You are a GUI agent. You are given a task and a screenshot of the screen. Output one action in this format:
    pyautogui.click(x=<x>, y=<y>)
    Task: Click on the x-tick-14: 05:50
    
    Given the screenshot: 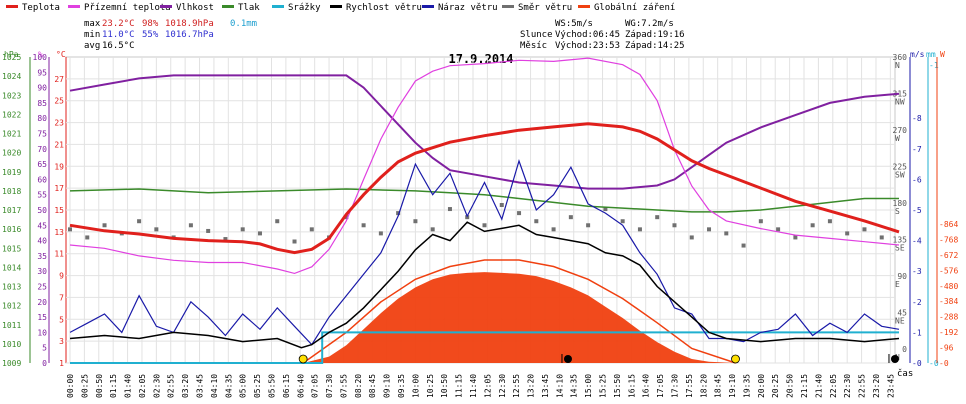 What is the action you would take?
    pyautogui.click(x=271, y=386)
    